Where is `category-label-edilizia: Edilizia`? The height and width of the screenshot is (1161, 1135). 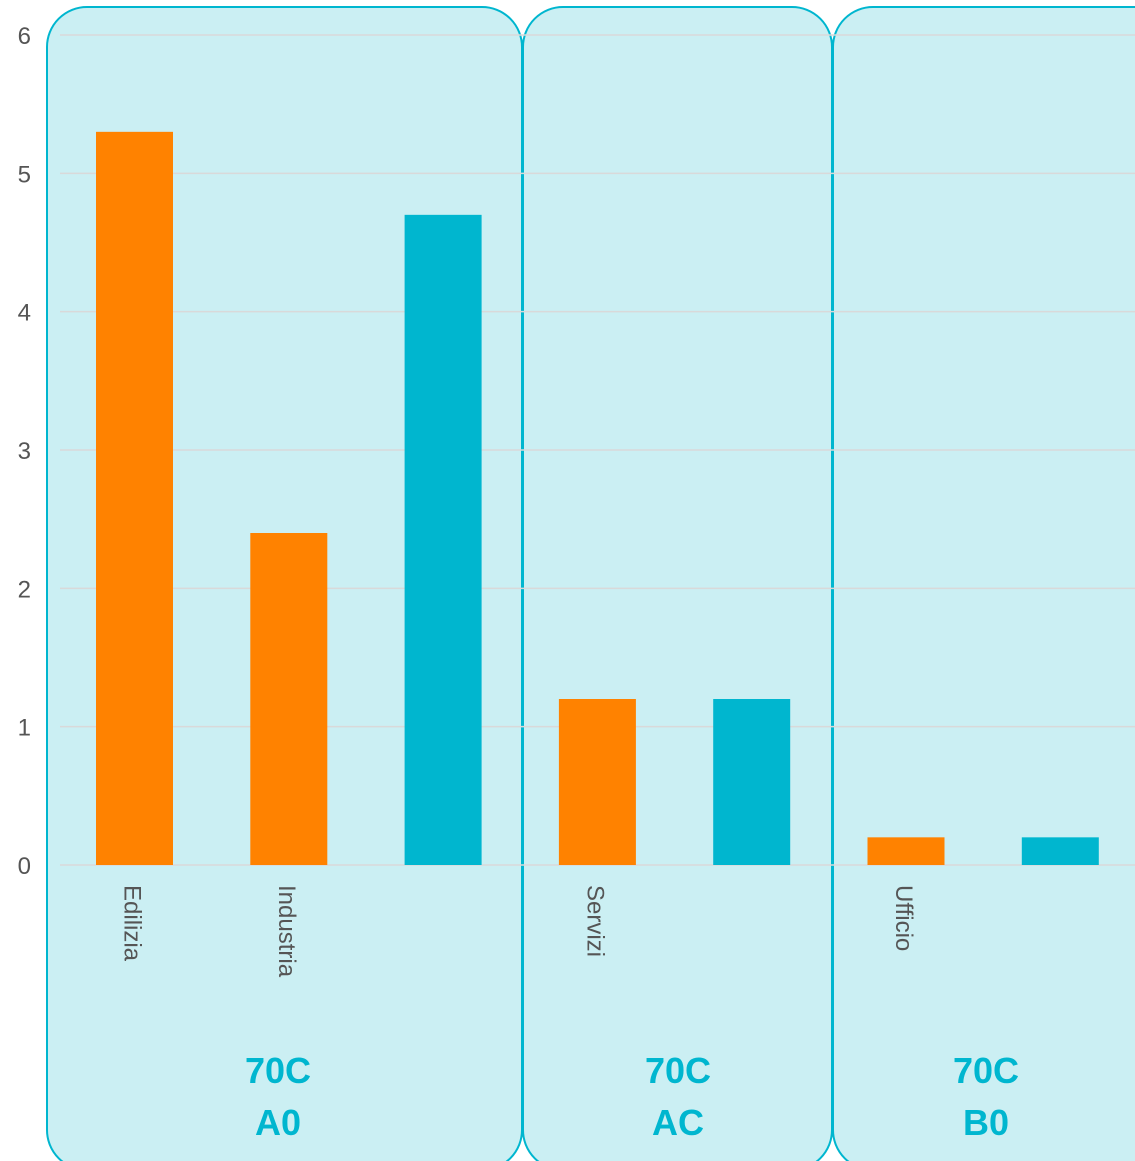
category-label-edilizia: Edilizia is located at coordinates (132, 923).